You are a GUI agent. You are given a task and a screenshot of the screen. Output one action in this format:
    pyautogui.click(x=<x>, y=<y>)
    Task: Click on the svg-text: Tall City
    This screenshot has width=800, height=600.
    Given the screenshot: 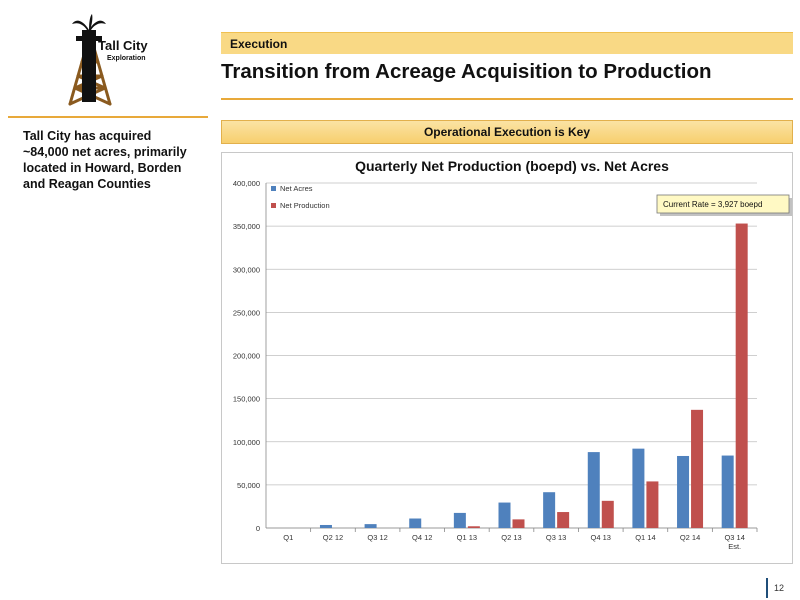 What is the action you would take?
    pyautogui.click(x=123, y=45)
    